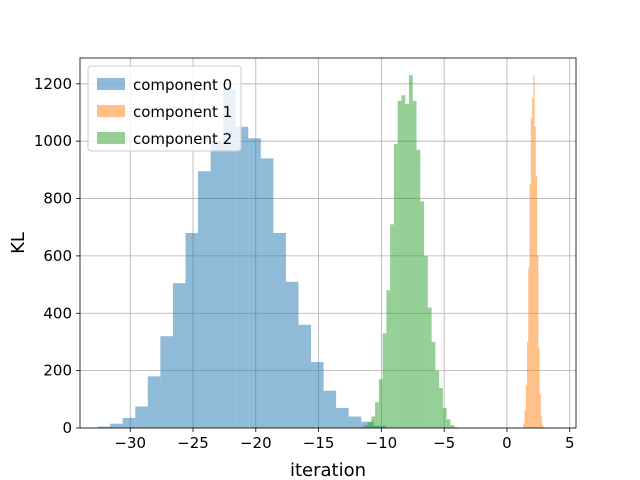 The image size is (640, 480). I want to click on y-tick-label: 600, so click(57, 256).